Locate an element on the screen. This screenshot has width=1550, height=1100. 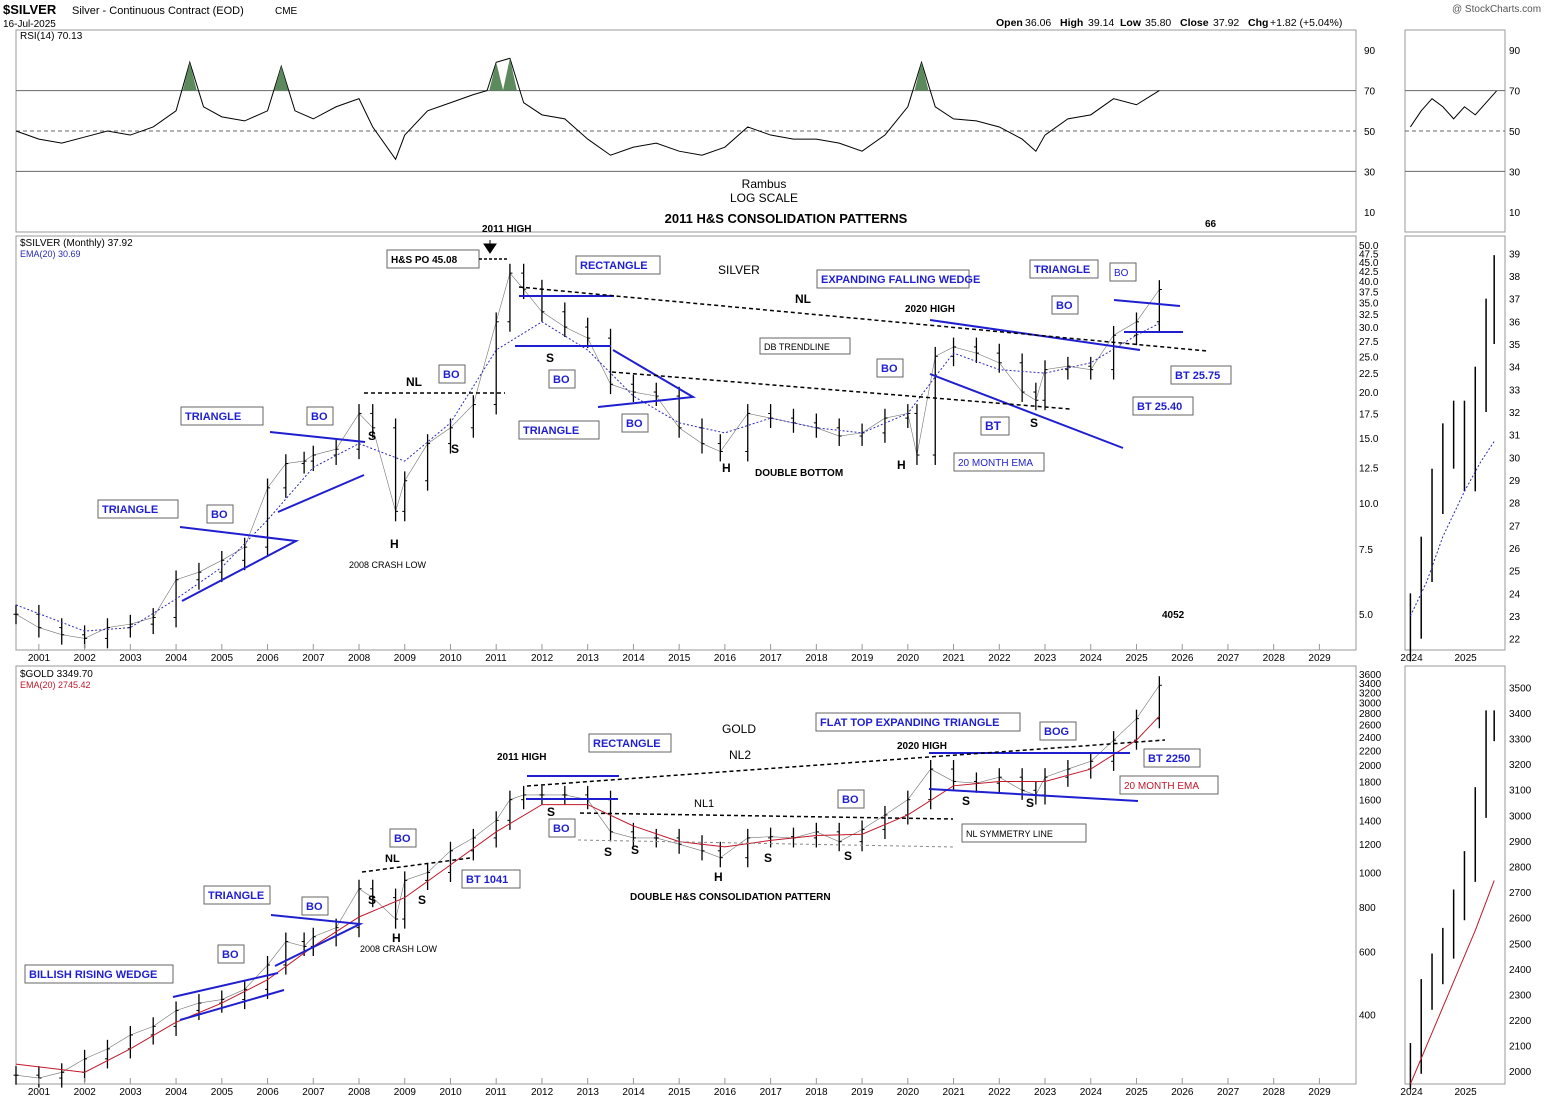
inset-silver-tick: 31 is located at coordinates (1515, 436).